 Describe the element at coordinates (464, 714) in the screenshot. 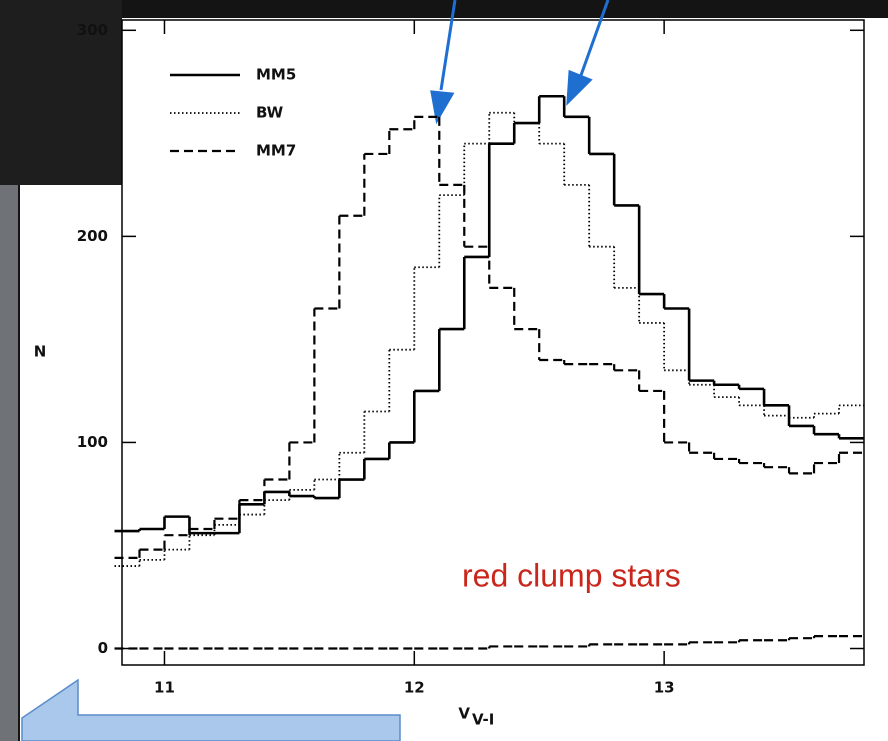

I see `x-axis-label: V` at that location.